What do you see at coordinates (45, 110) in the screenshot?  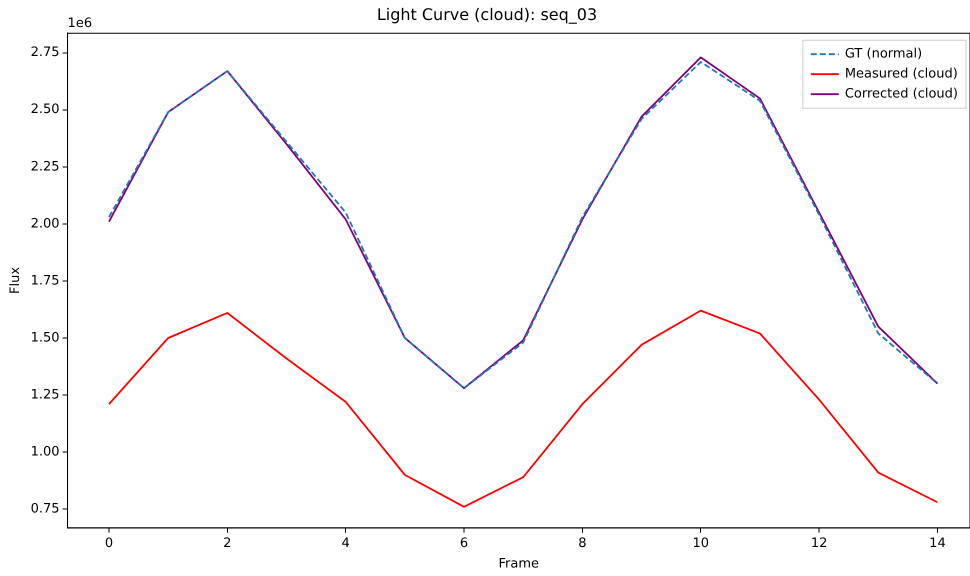 I see `y-tick-label: 2.50` at bounding box center [45, 110].